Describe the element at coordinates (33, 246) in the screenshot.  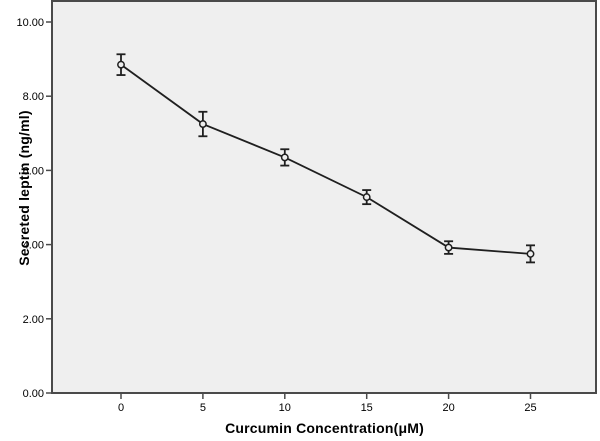
I see `y-tick-label: 4.00` at that location.